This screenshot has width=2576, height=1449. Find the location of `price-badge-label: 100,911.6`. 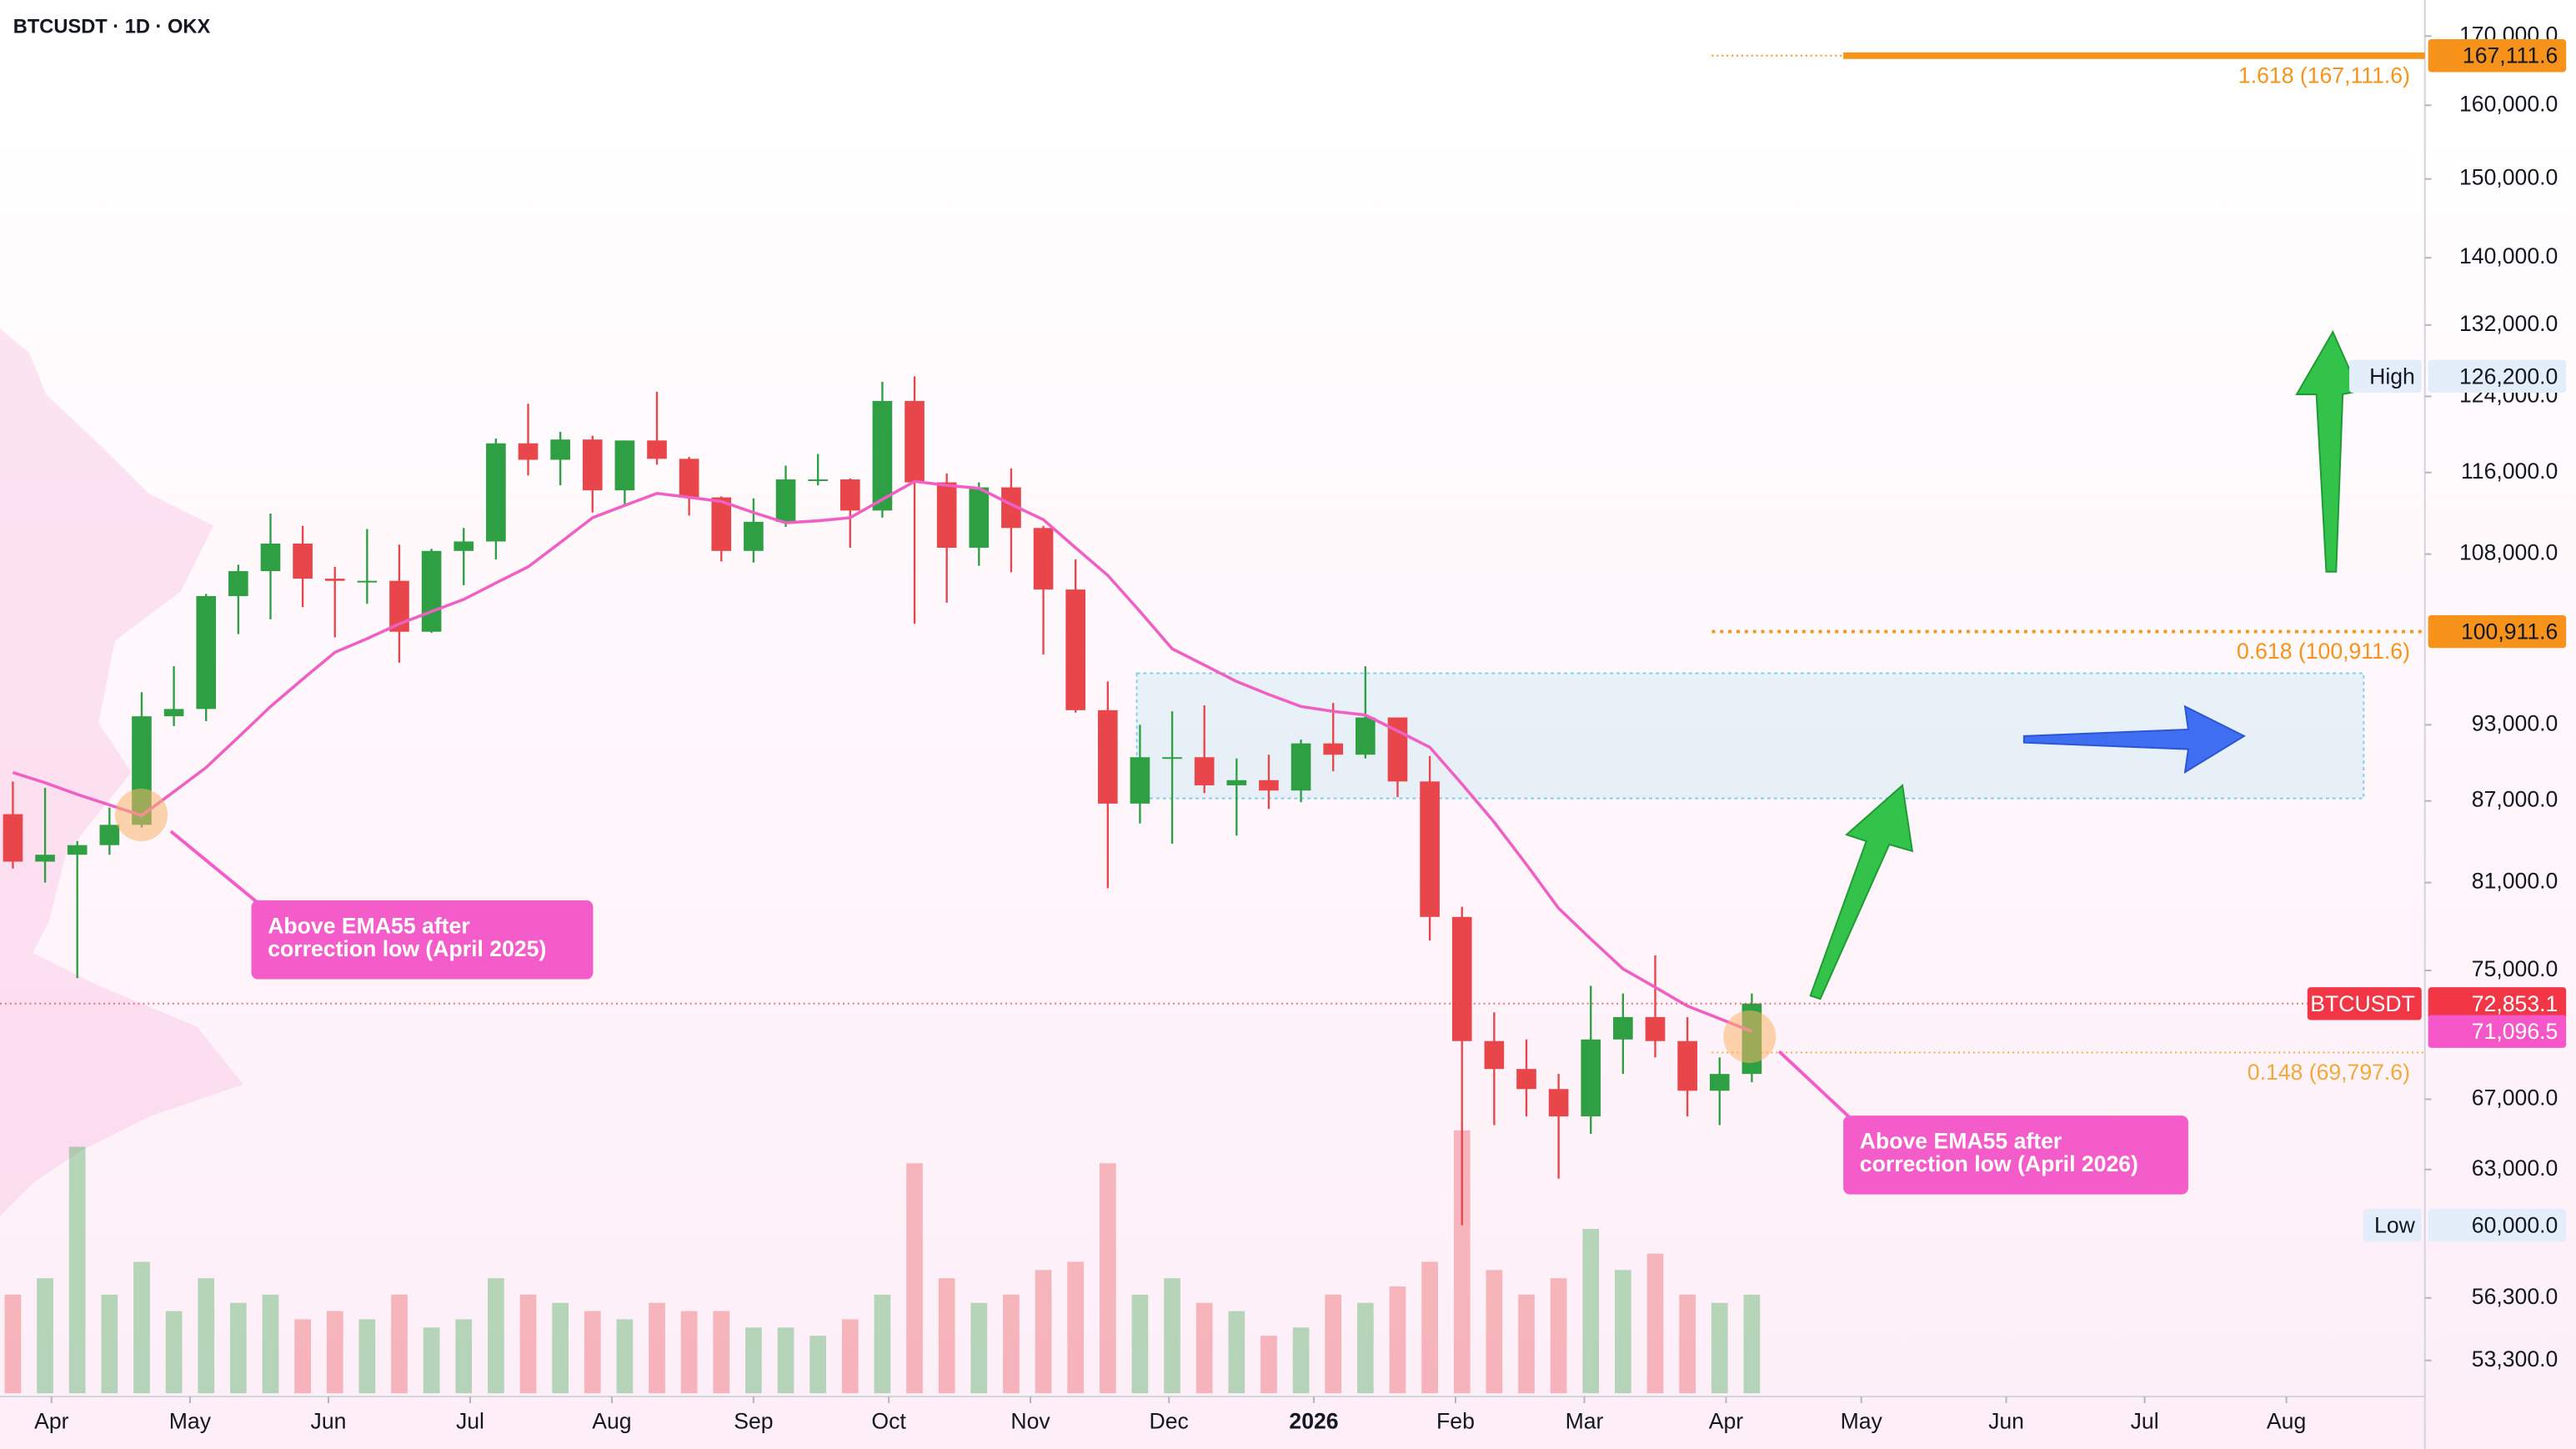

price-badge-label: 100,911.6 is located at coordinates (2509, 631).